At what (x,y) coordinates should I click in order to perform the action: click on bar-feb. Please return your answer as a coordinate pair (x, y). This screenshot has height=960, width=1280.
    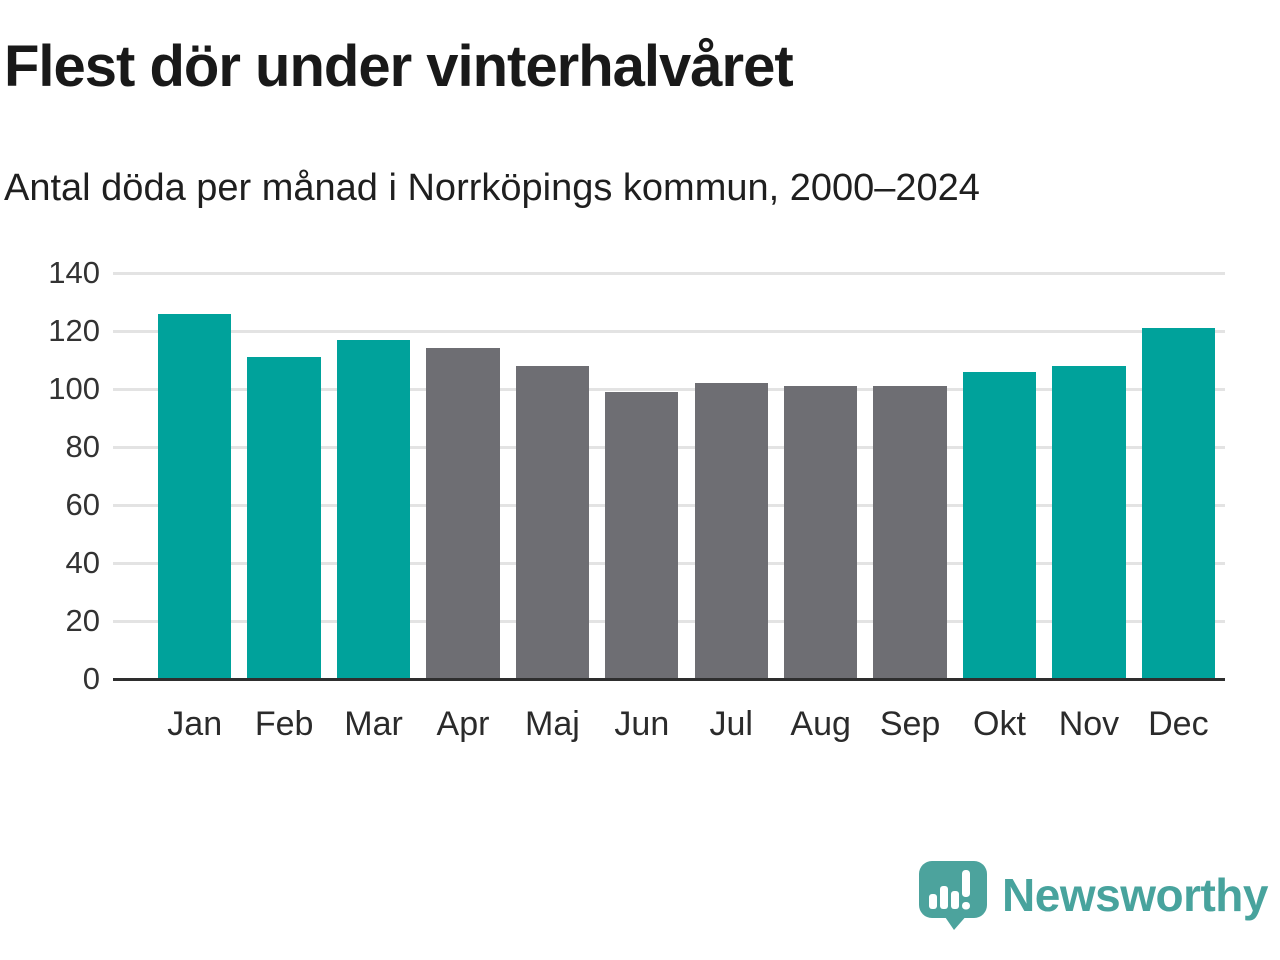
    Looking at the image, I should click on (284, 518).